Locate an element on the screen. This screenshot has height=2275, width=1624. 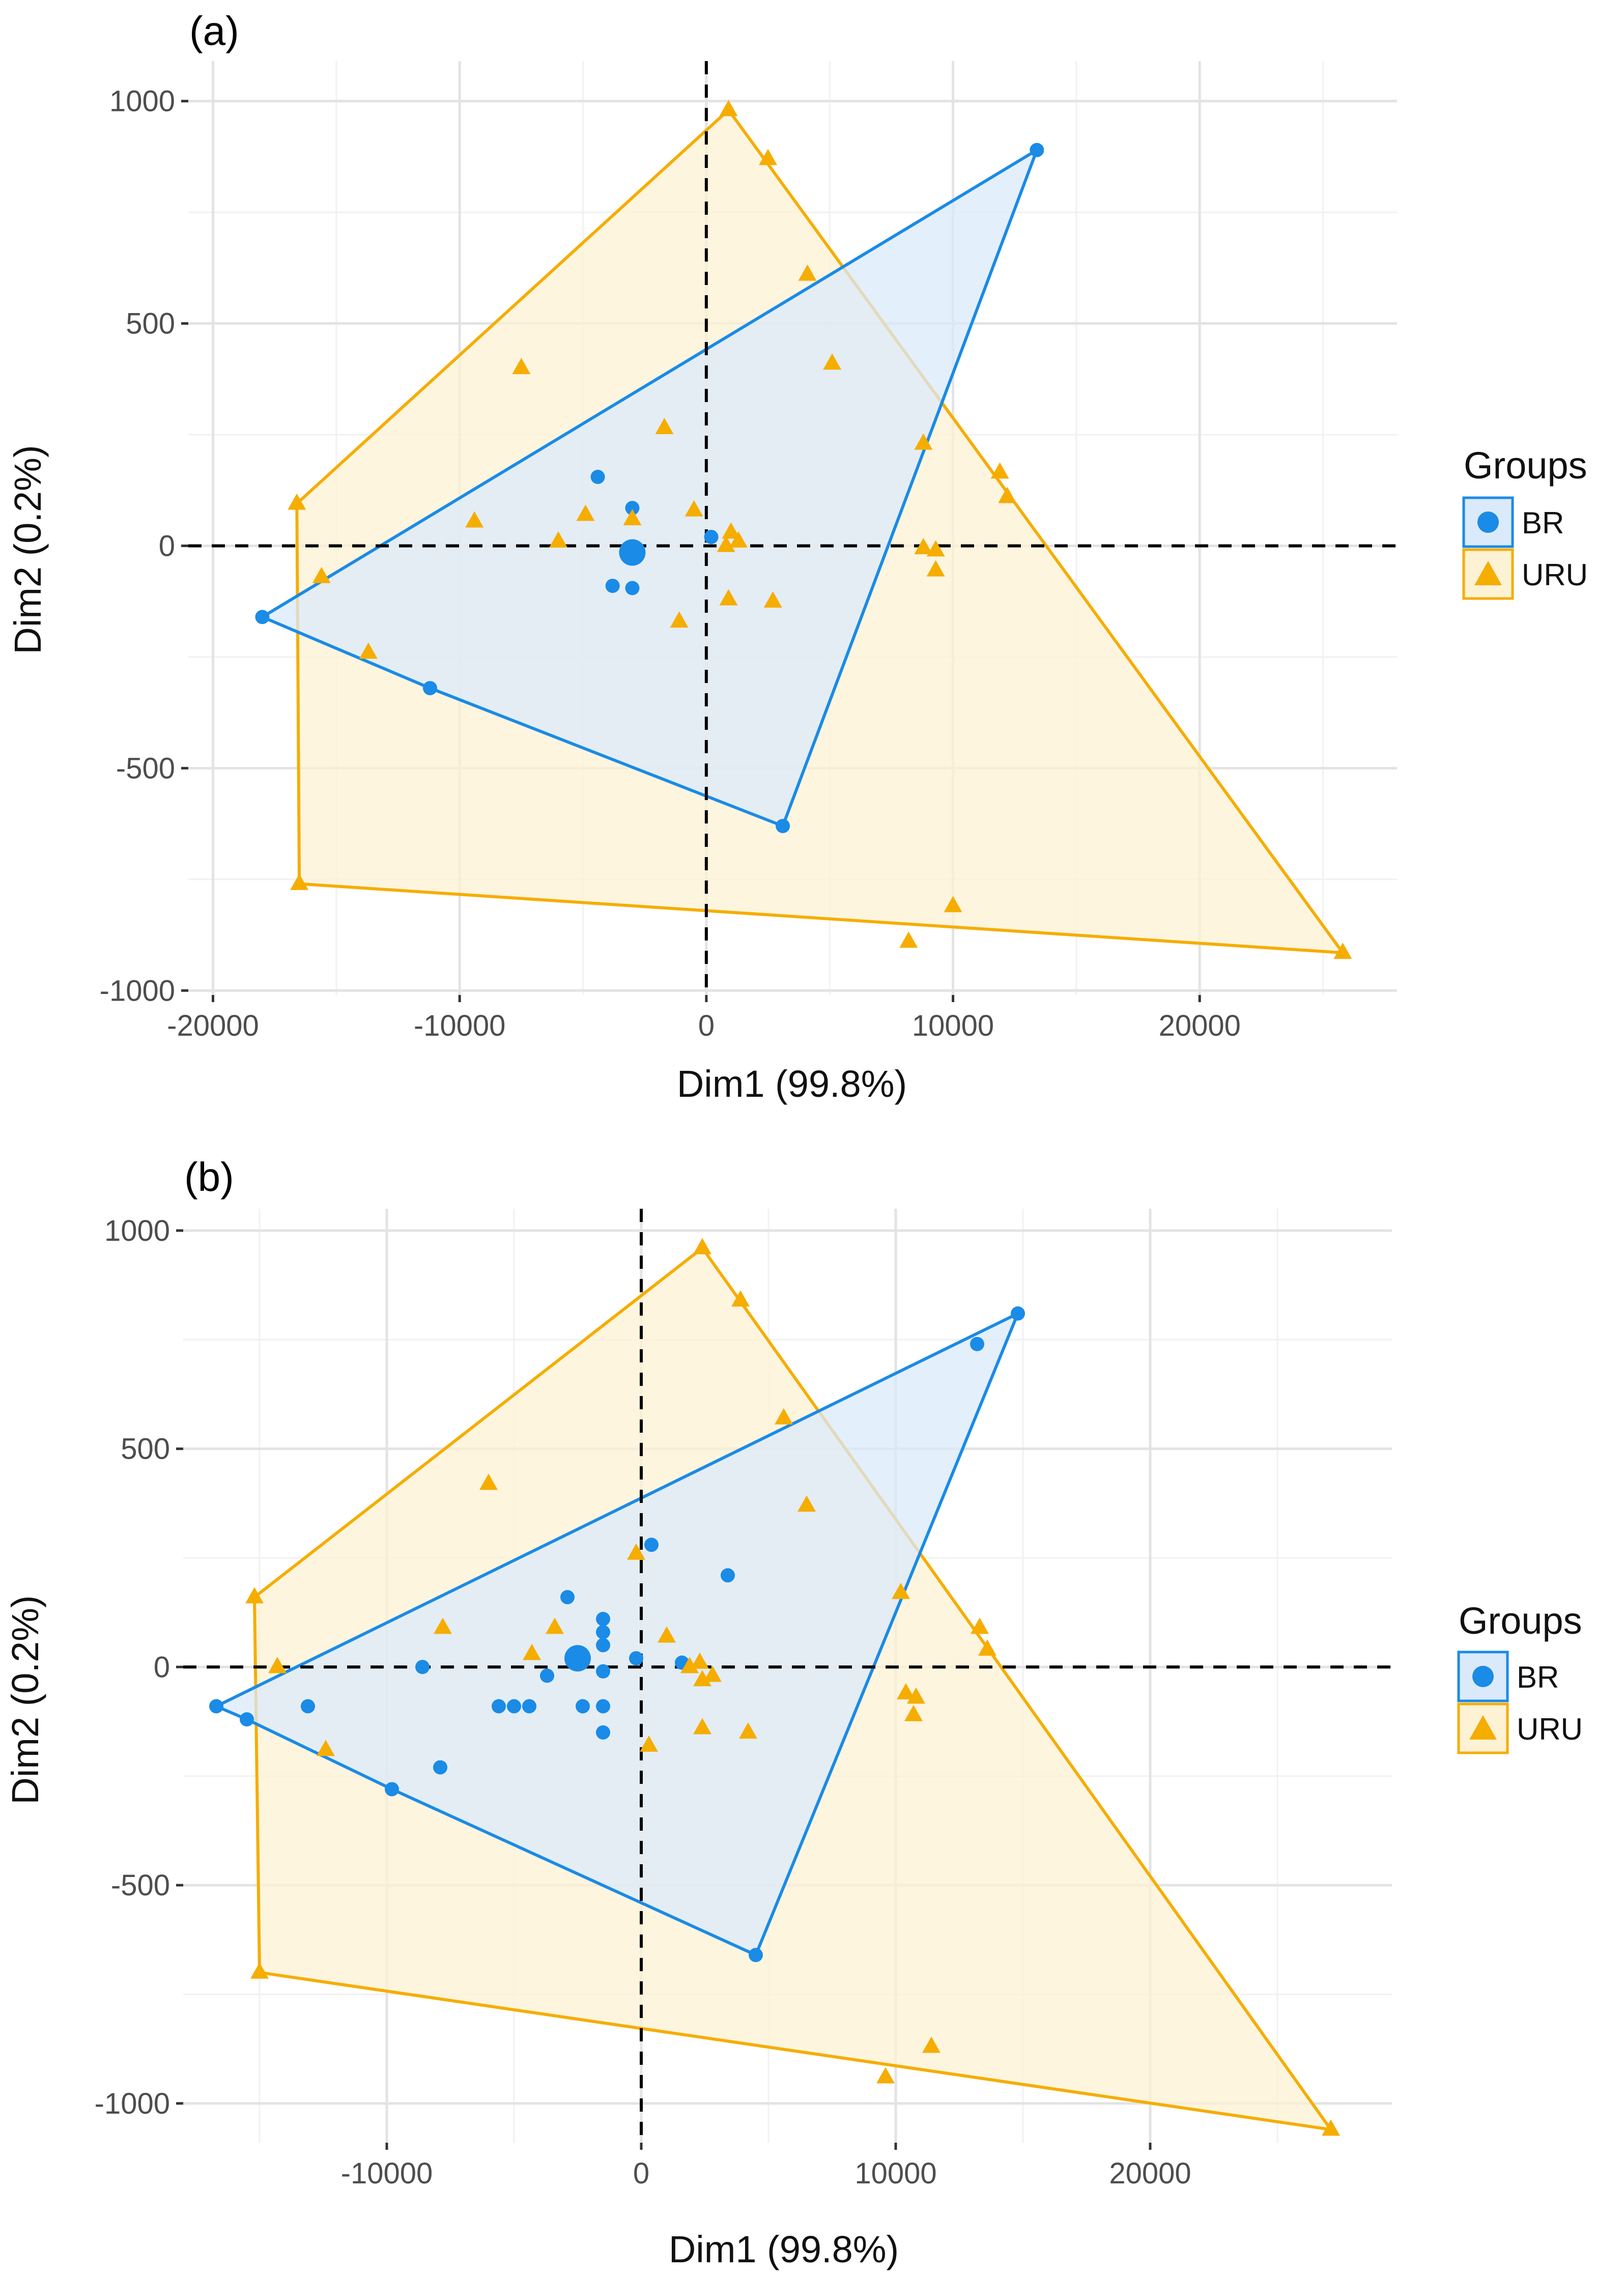
panel-b-y-tick-label: -1000 is located at coordinates (132, 2103).